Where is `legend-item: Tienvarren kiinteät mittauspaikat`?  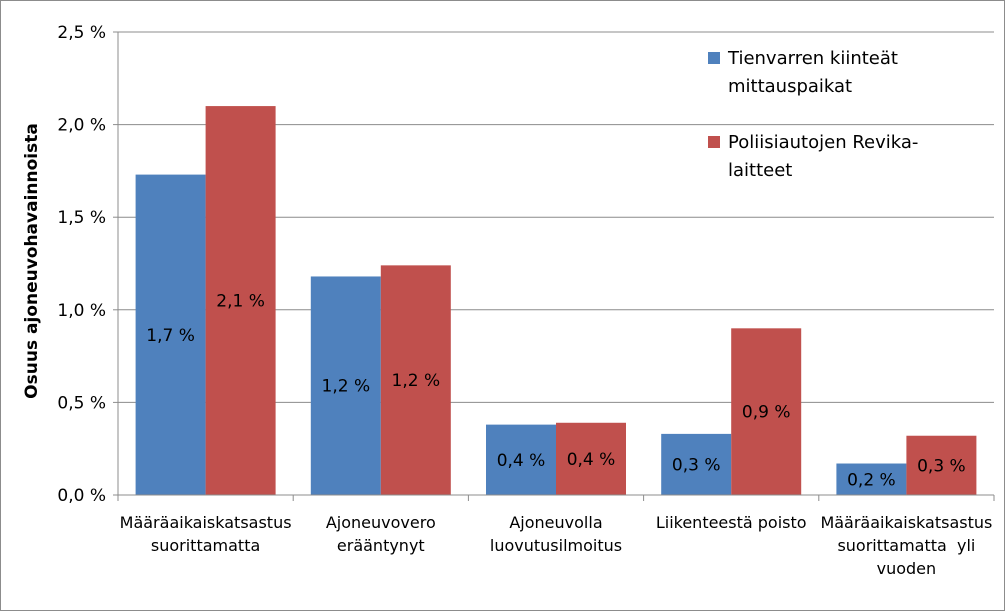
legend-item: Tienvarren kiinteät mittauspaikat is located at coordinates (803, 72).